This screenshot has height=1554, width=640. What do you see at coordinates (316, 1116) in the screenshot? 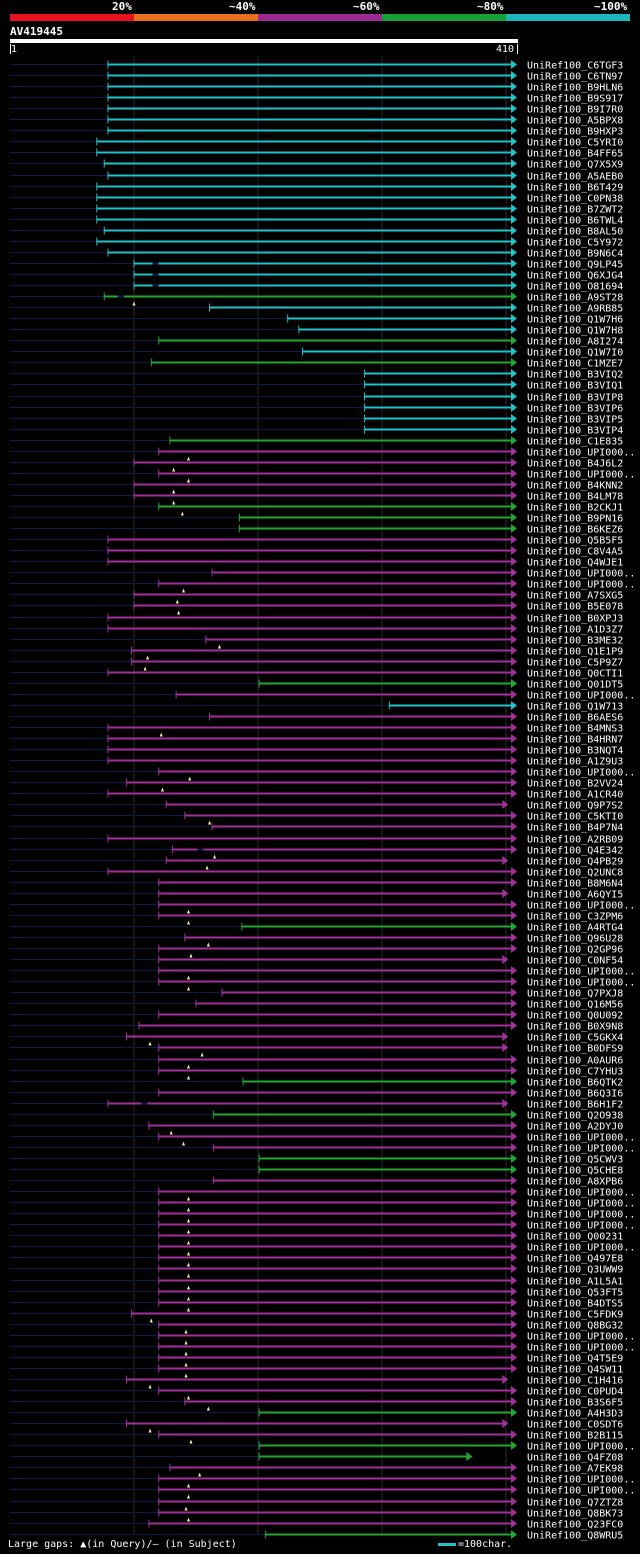
I see `hit-row: UniRef100_Q2O938` at bounding box center [316, 1116].